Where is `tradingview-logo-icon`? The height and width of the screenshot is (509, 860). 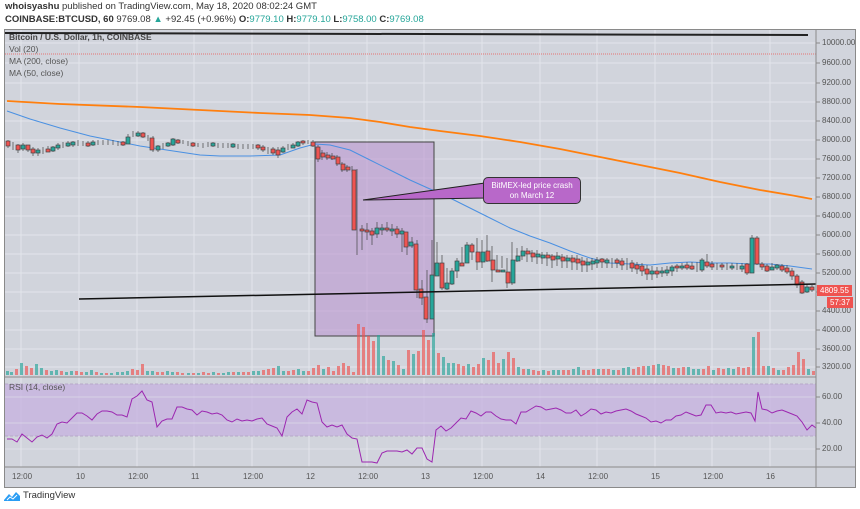 tradingview-logo-icon is located at coordinates (12, 496).